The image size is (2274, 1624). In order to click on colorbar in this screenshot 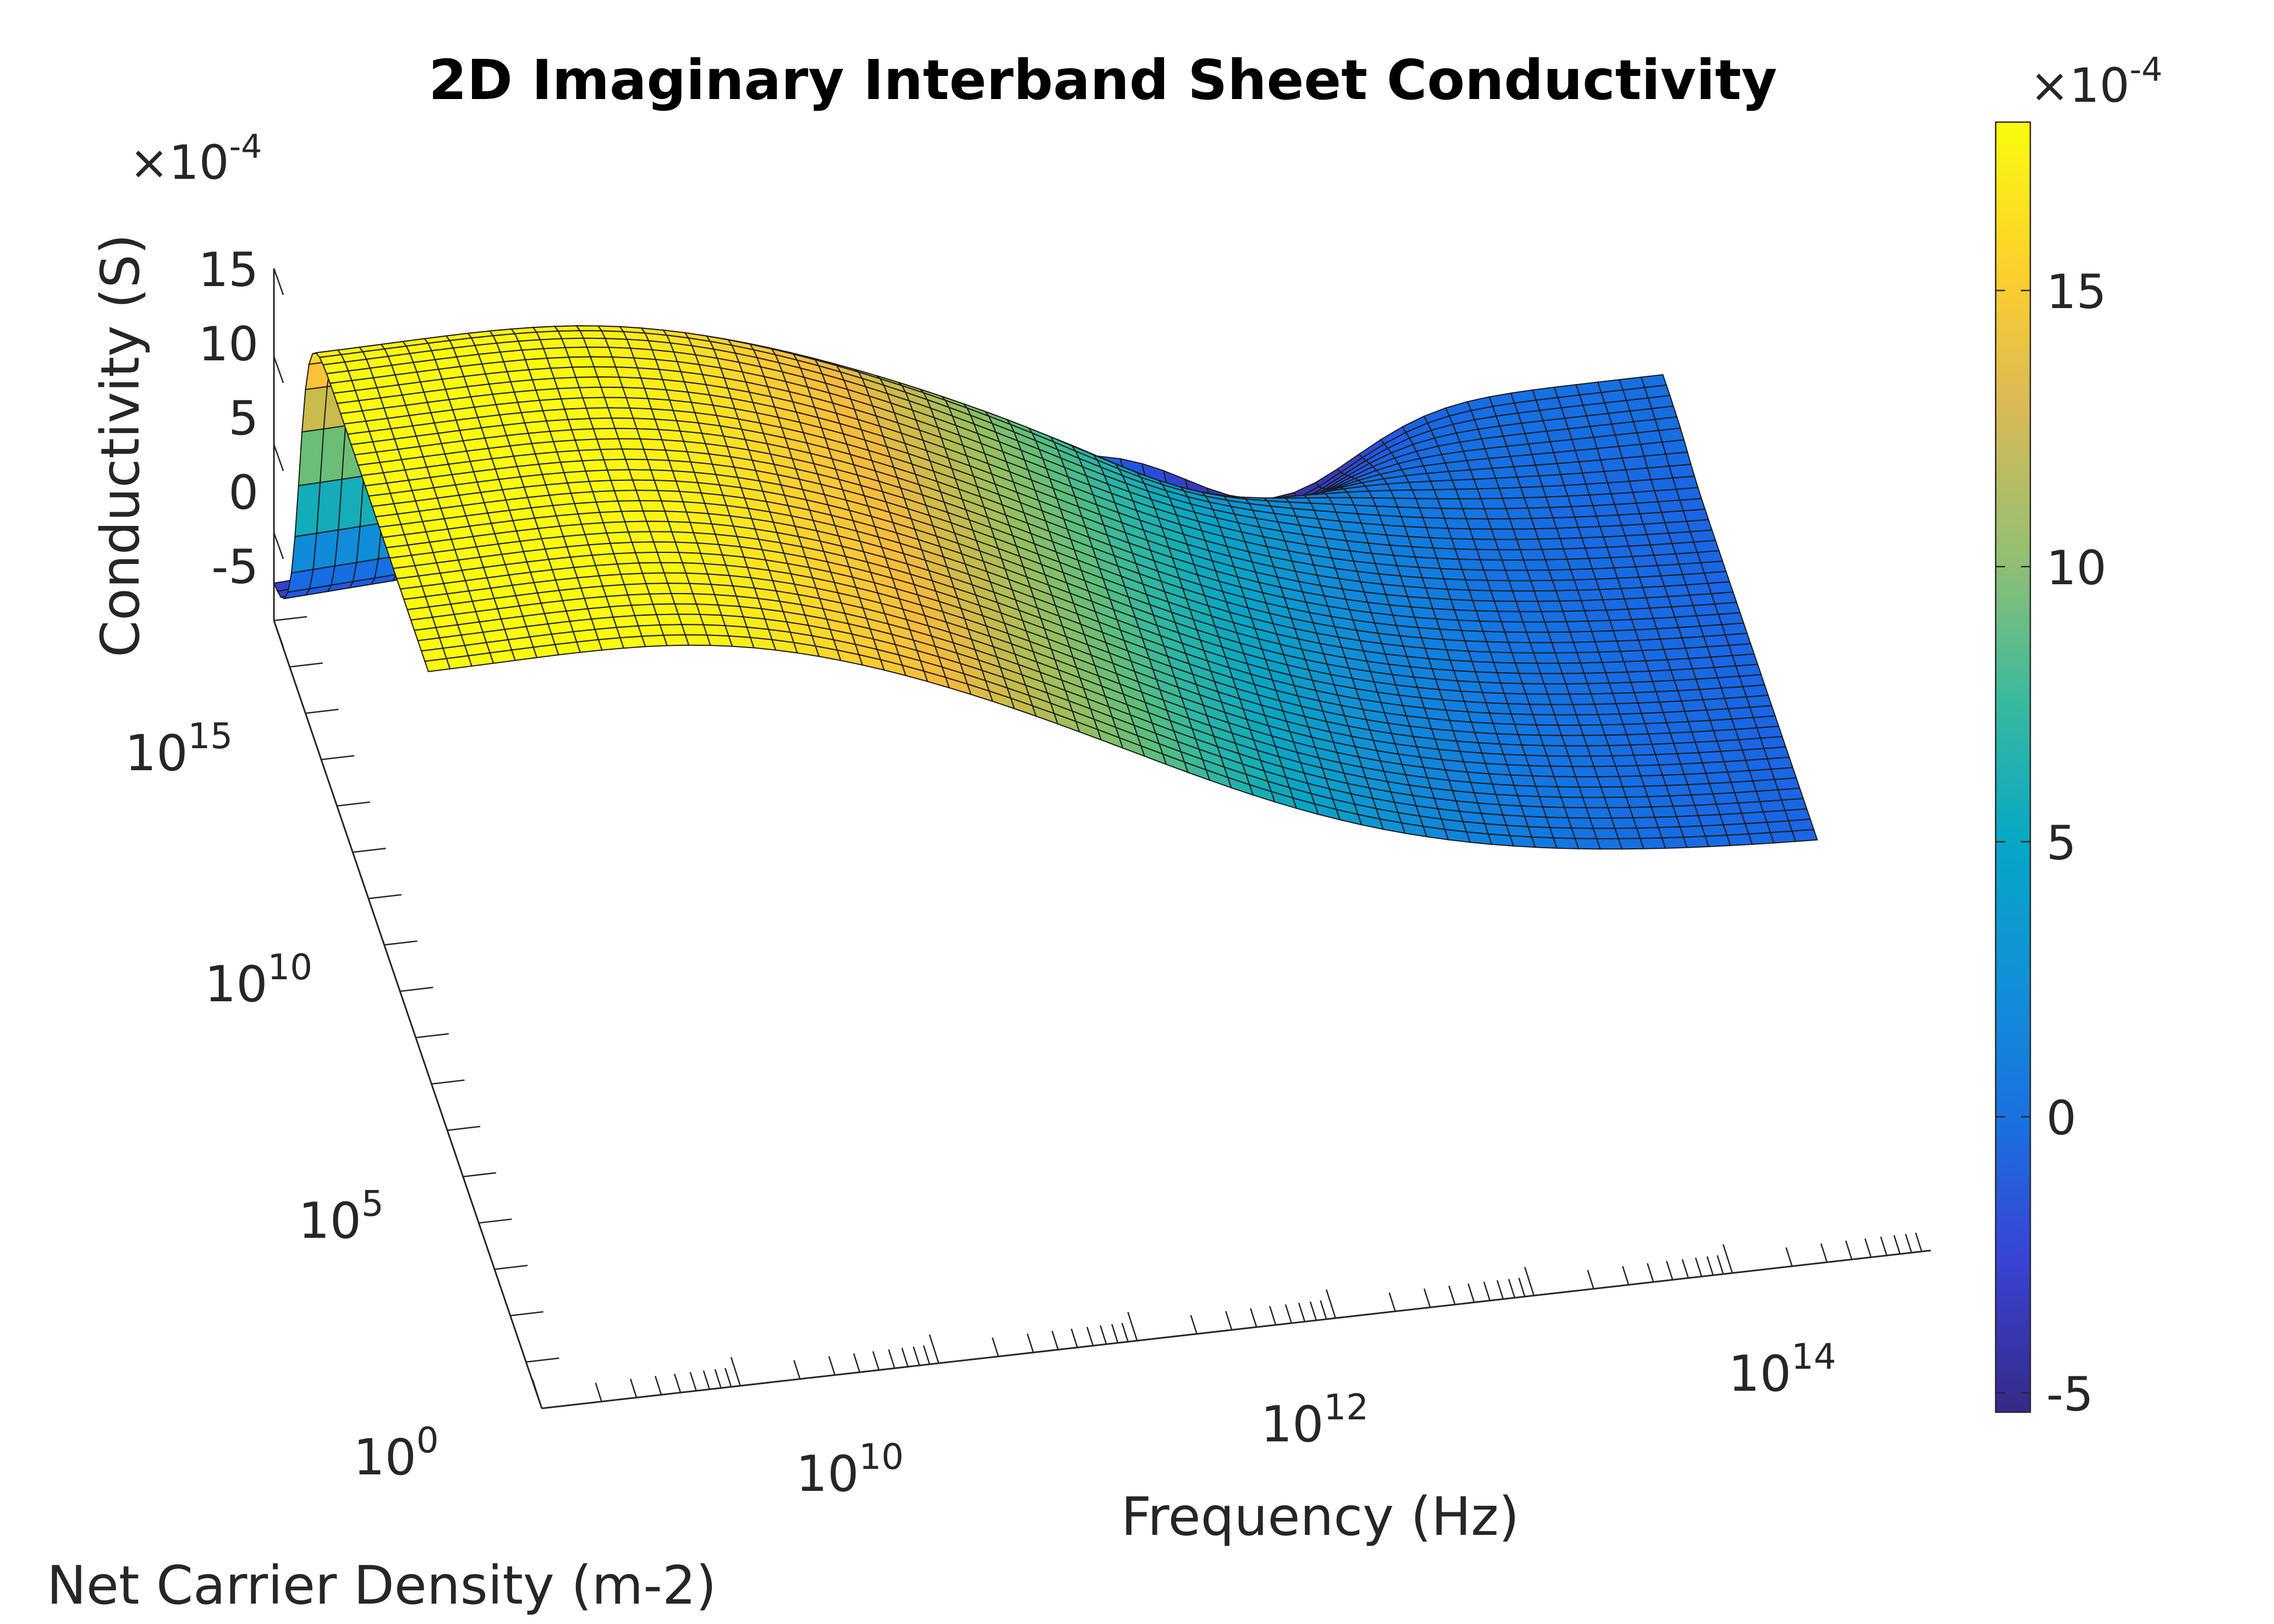, I will do `click(2013, 767)`.